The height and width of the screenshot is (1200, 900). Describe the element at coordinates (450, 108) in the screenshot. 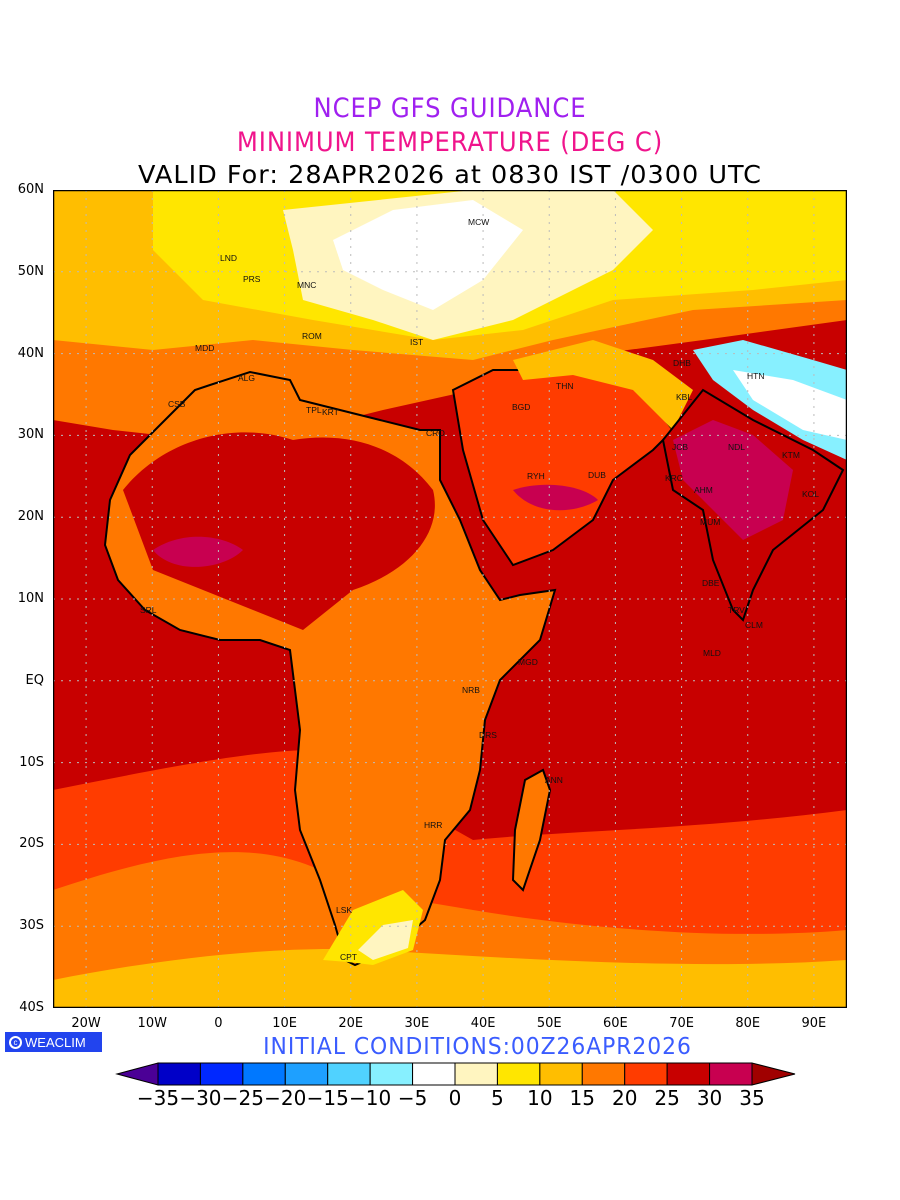

I see `title-model: NCEP GFS GUIDANCE` at that location.